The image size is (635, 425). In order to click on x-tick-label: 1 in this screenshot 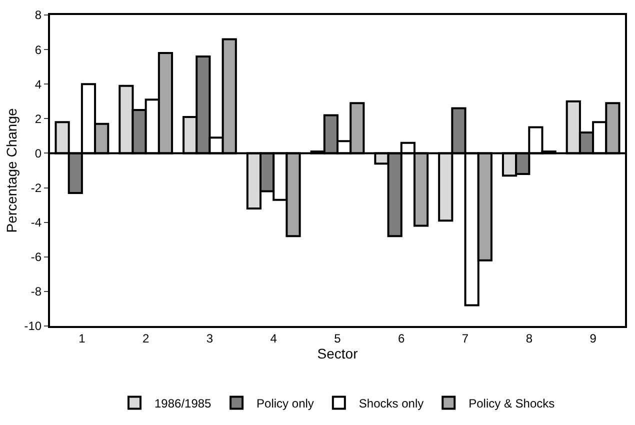, I will do `click(82, 338)`.